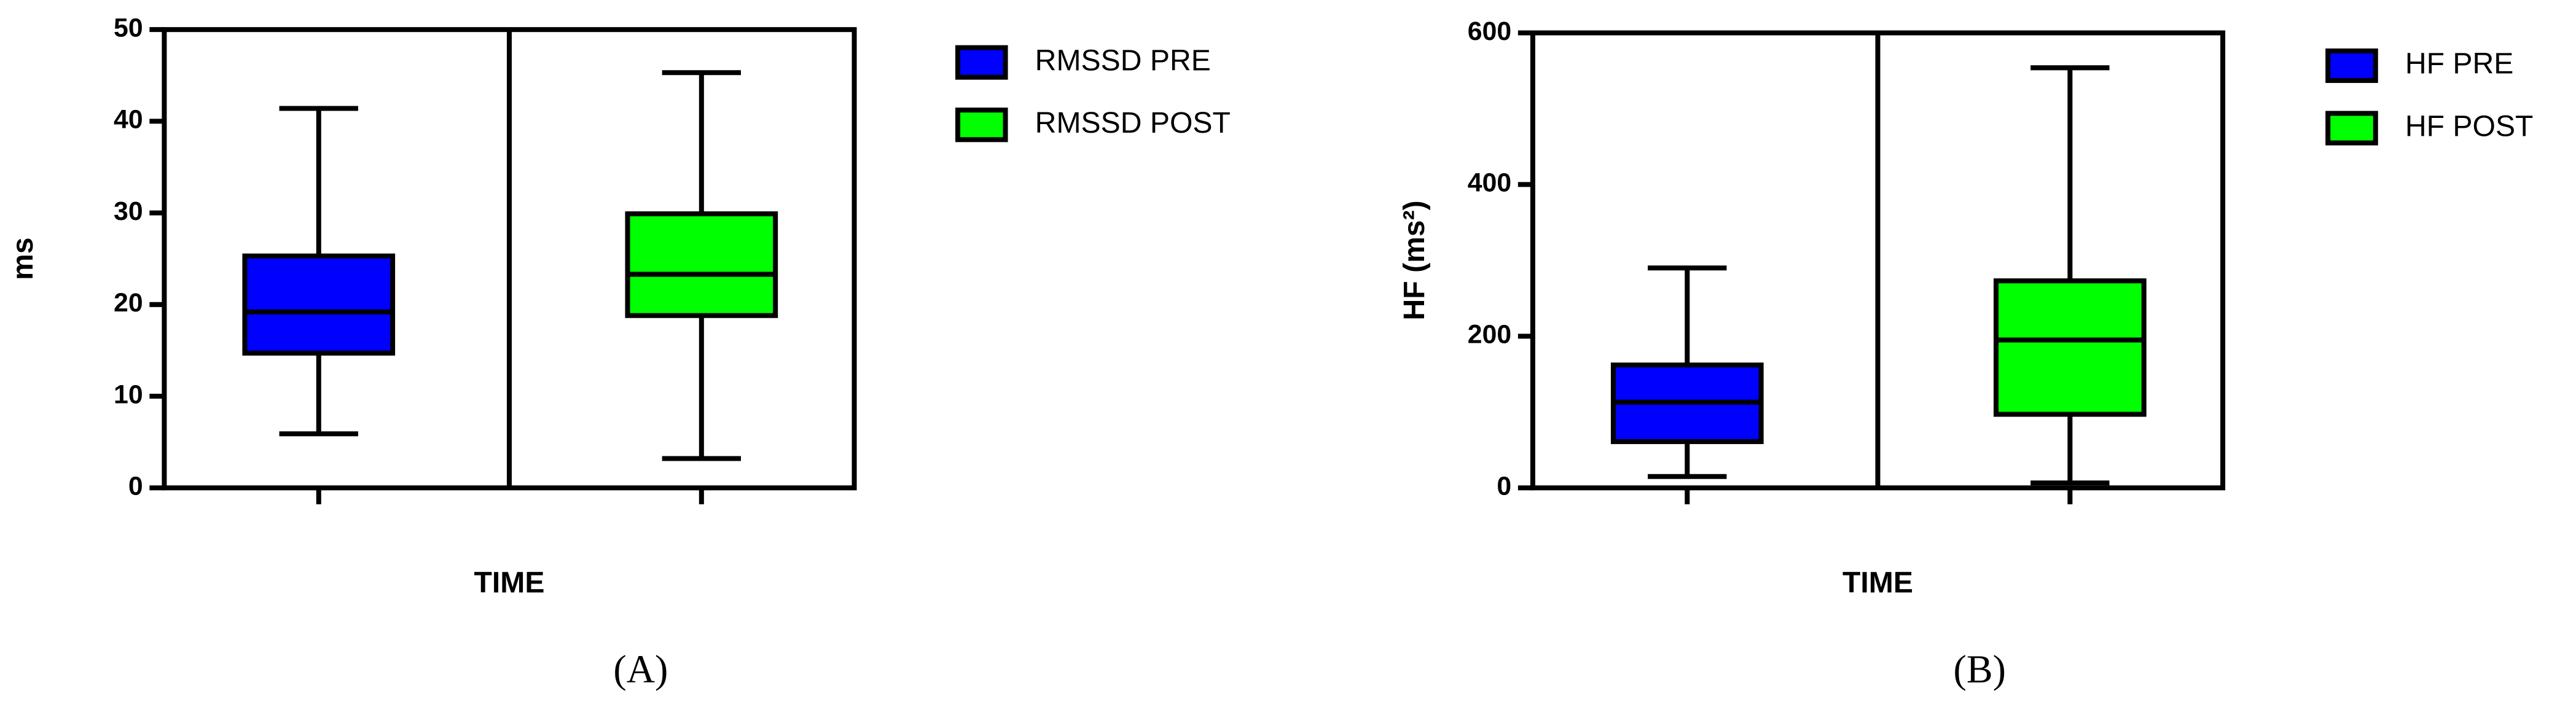 Image resolution: width=2576 pixels, height=707 pixels. I want to click on legend-label: RMSSD PRE, so click(1123, 60).